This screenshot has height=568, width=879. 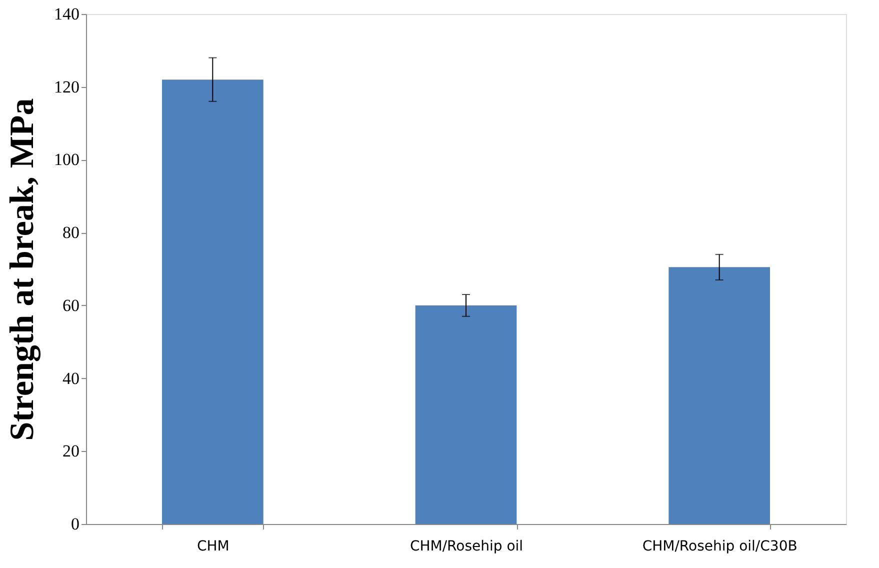 I want to click on y-tick-label: 140, so click(x=67, y=14).